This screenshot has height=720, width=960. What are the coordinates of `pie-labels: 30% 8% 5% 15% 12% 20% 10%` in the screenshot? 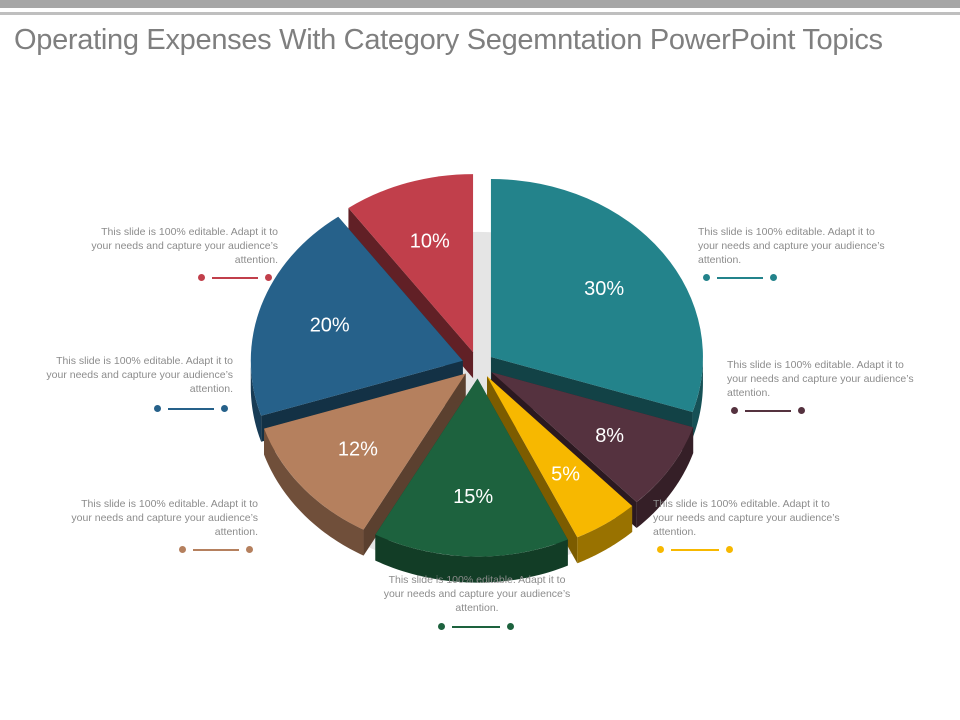 It's located at (467, 369).